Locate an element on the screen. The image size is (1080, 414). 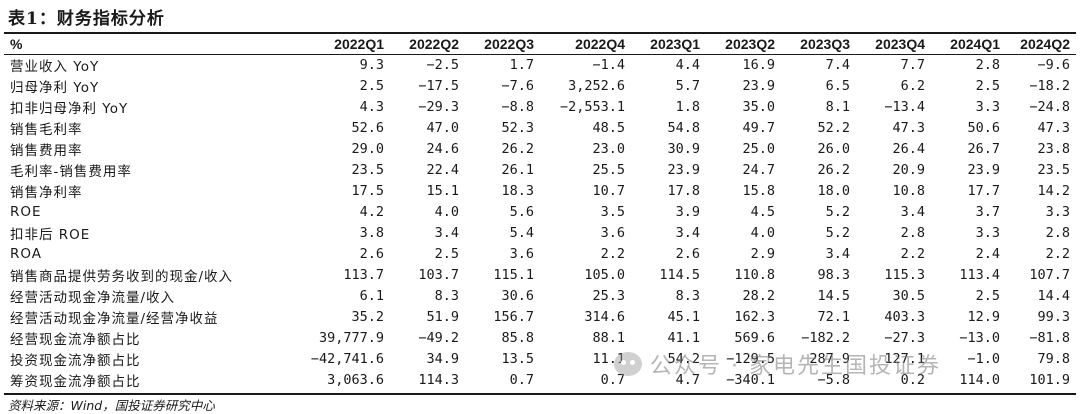
table-cell: −2,553.1 is located at coordinates (592, 106).